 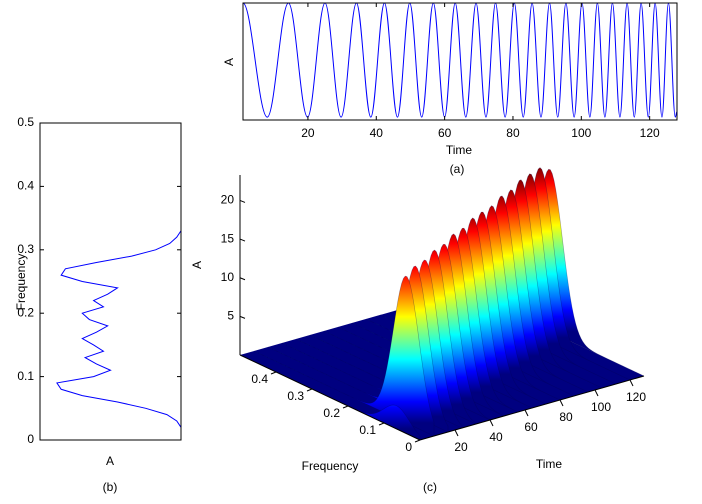 What do you see at coordinates (25, 122) in the screenshot?
I see `y-tick-label: 0.5` at bounding box center [25, 122].